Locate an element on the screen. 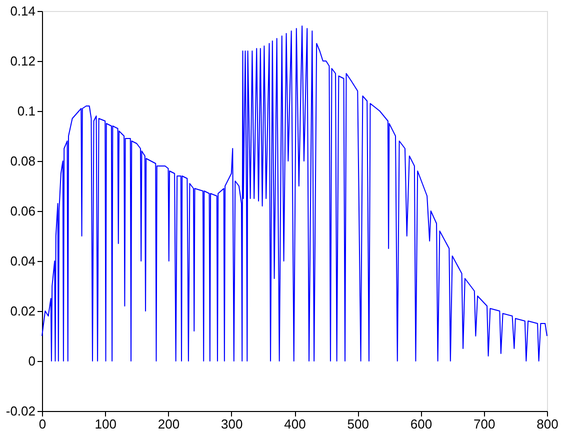  x-tick-label: 0 is located at coordinates (42, 424).